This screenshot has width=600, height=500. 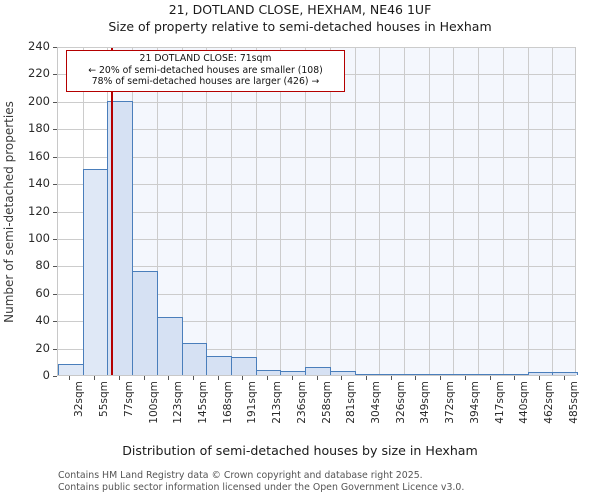 What do you see at coordinates (39, 183) in the screenshot?
I see `y-tick-label: 140` at bounding box center [39, 183].